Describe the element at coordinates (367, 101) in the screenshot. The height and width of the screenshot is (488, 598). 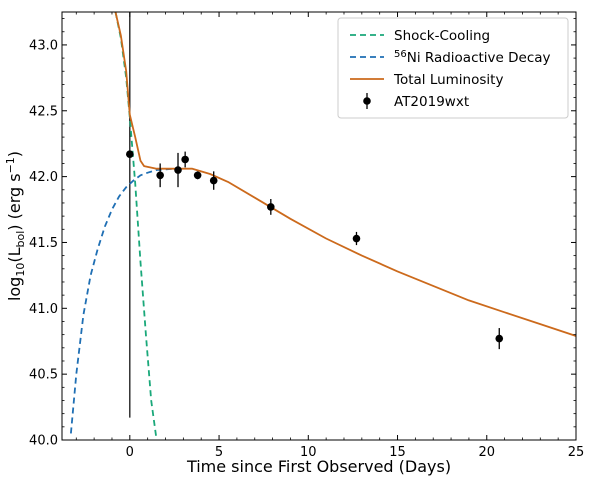
I see `legend-marker` at that location.